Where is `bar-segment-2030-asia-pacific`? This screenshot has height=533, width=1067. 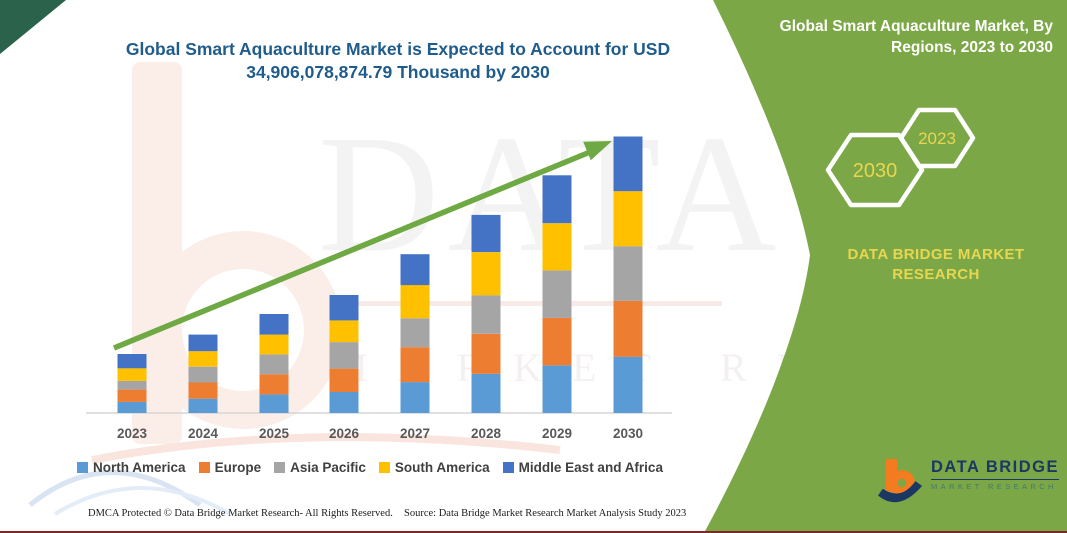 bar-segment-2030-asia-pacific is located at coordinates (628, 273).